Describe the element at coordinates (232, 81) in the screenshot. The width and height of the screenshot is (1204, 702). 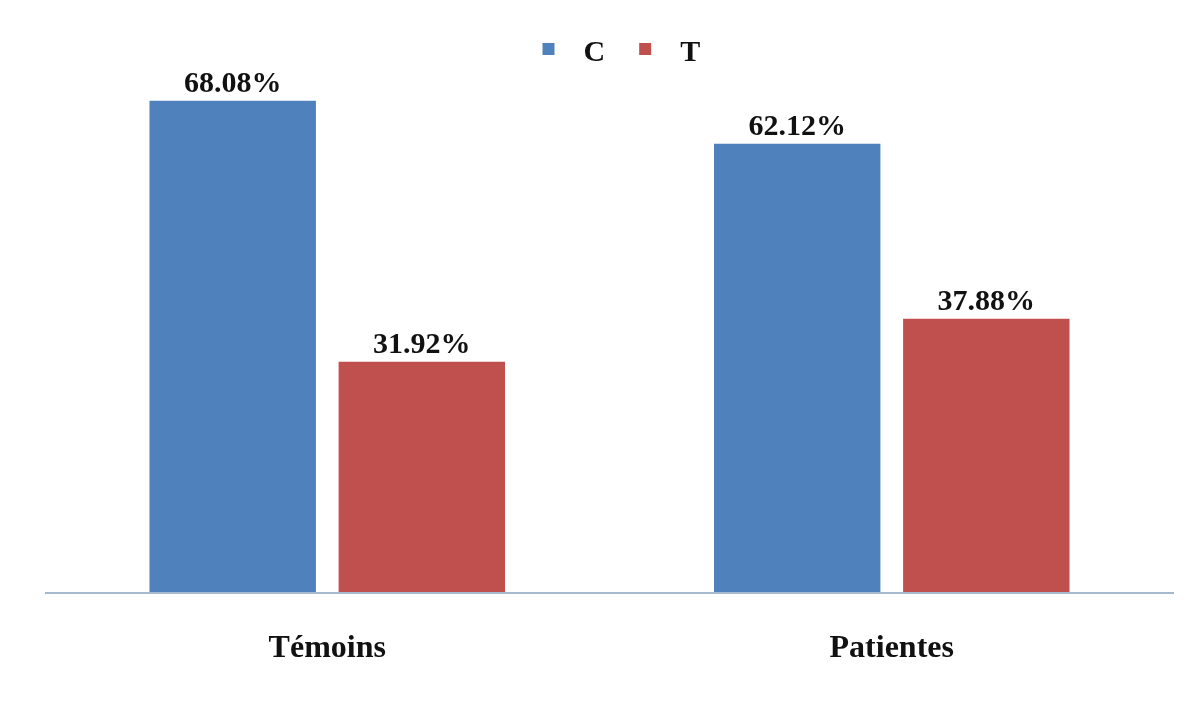
I see `data-label: 68.08%` at that location.